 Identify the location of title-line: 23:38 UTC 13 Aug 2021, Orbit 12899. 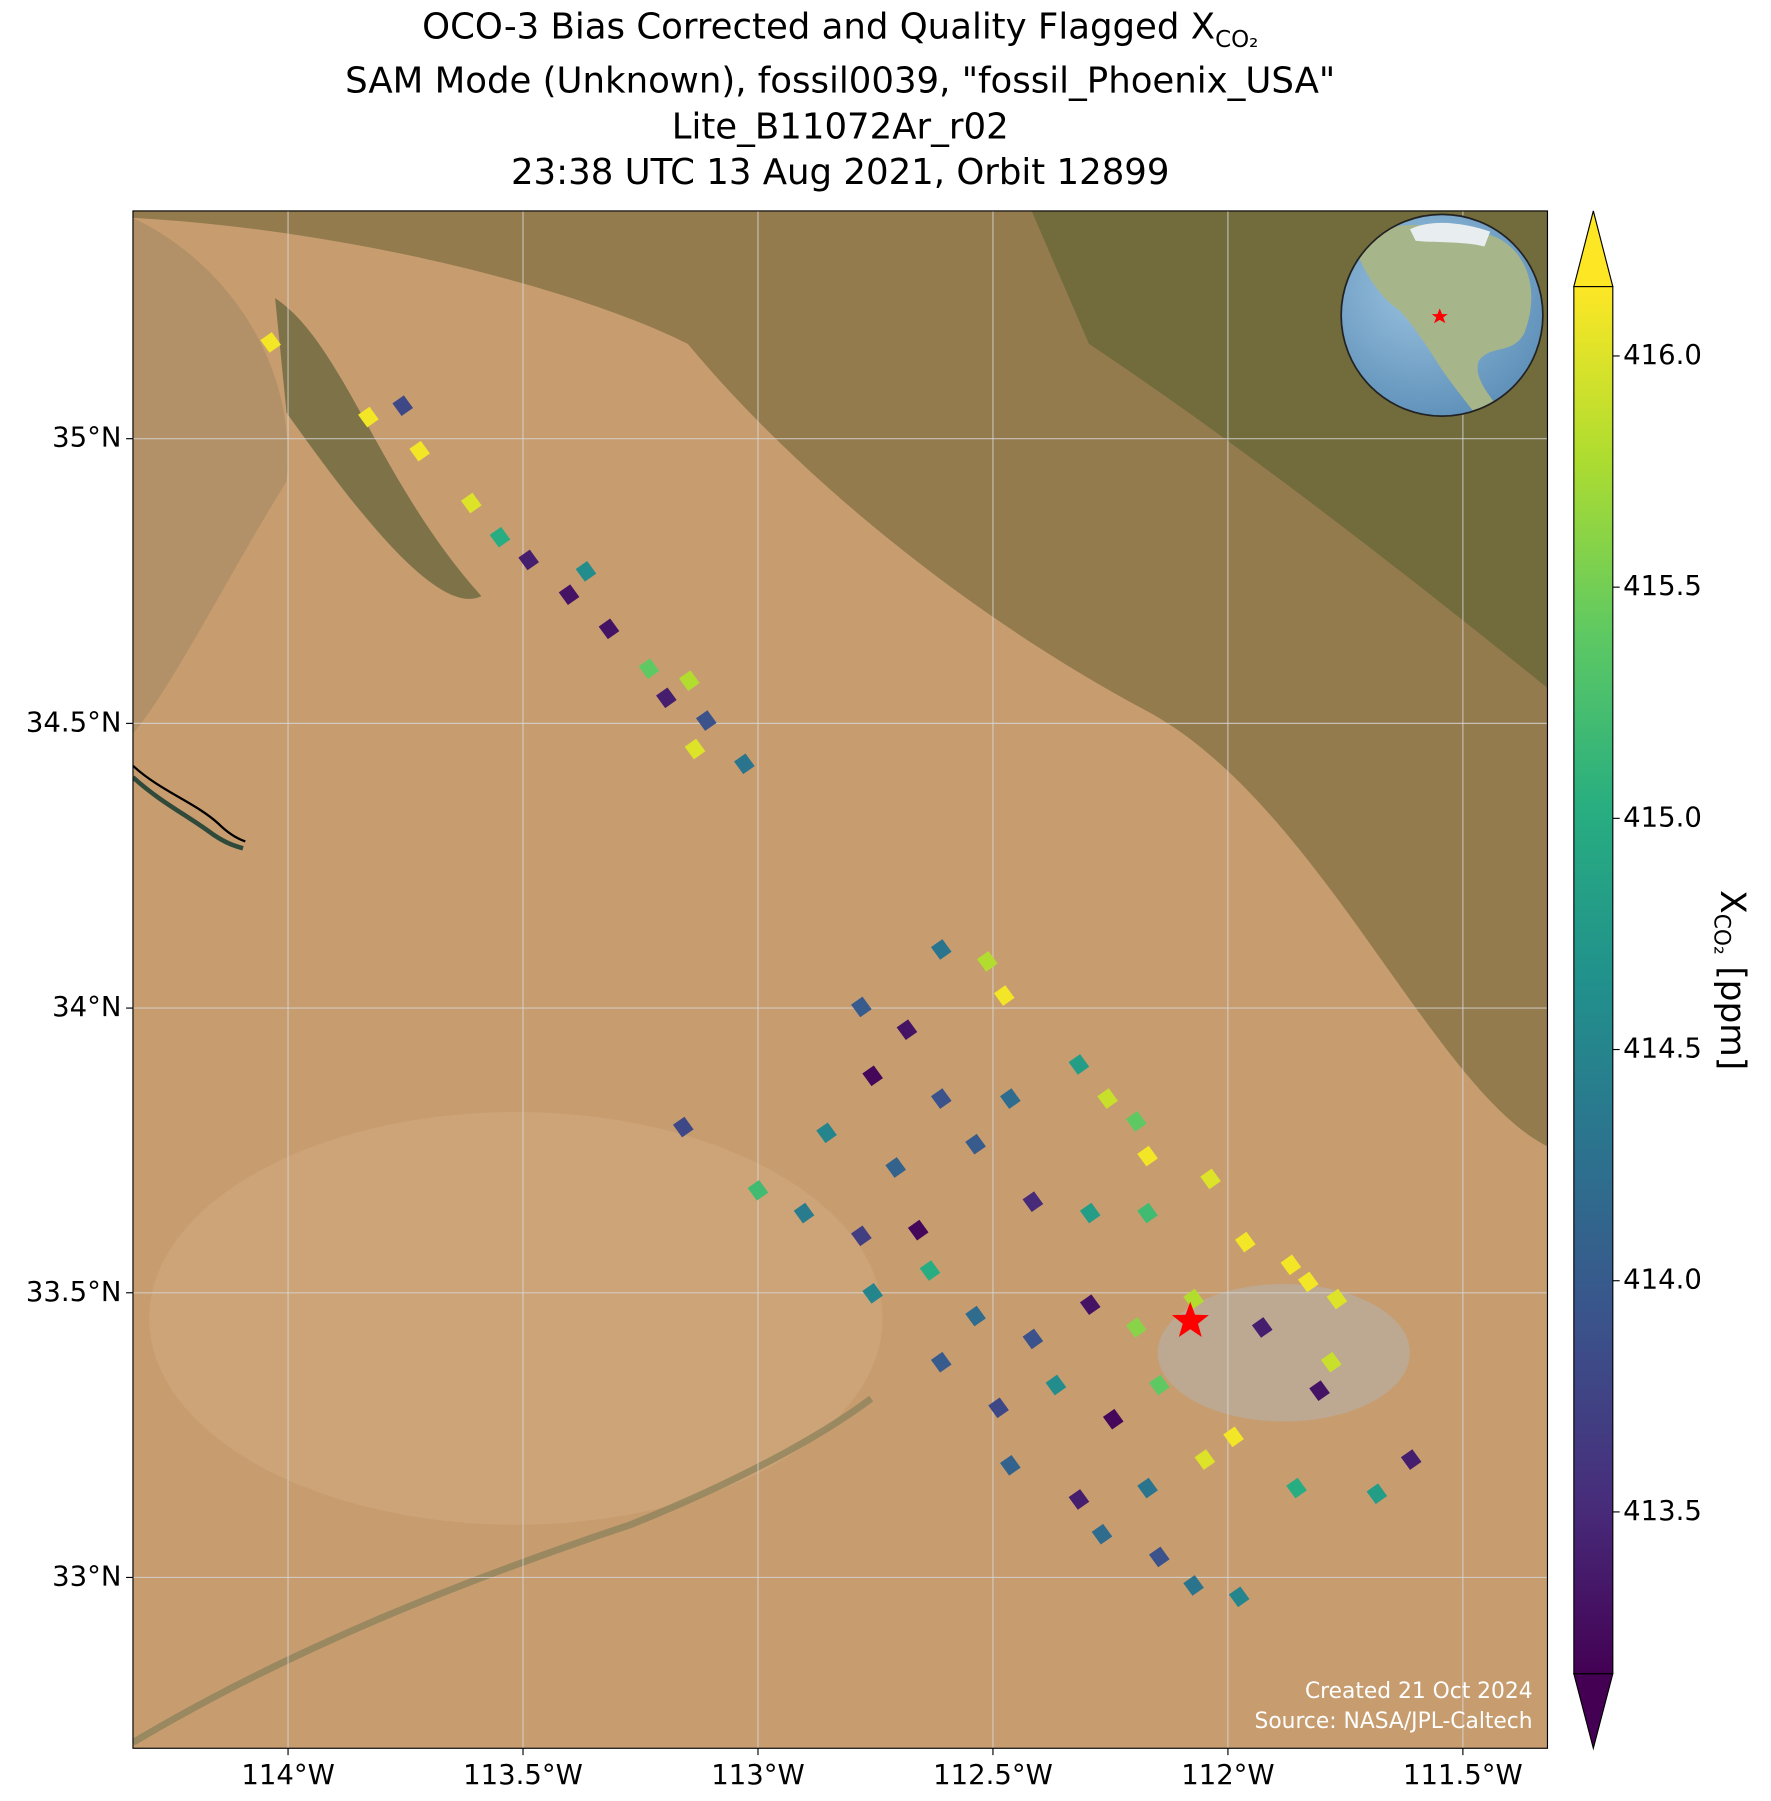
(840, 172).